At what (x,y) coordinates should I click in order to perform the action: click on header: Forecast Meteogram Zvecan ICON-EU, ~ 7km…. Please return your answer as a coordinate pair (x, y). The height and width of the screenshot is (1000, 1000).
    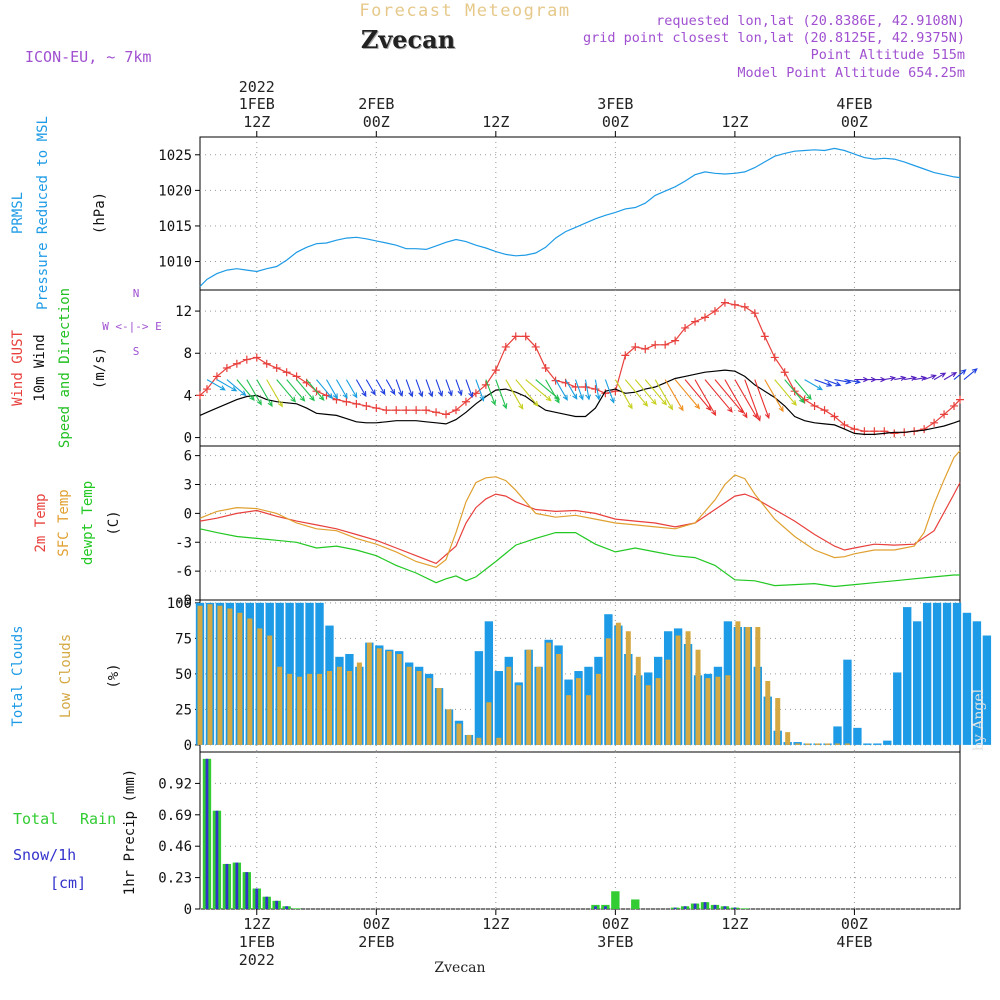
    Looking at the image, I should click on (495, 41).